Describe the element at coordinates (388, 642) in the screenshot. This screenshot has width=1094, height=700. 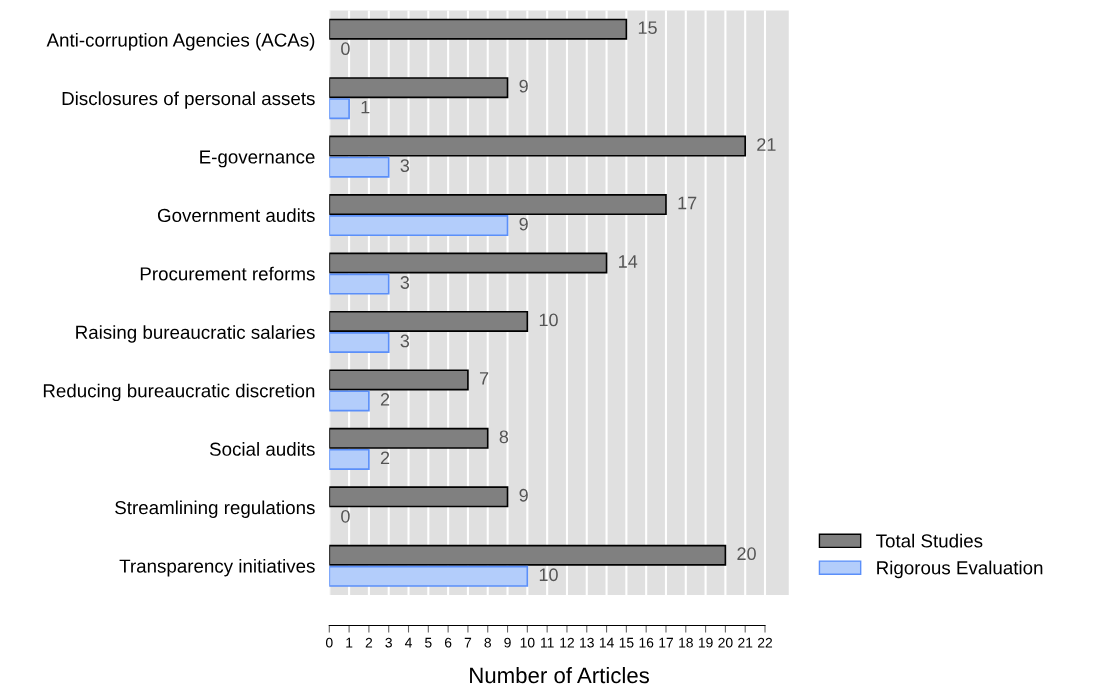
I see `x-tick-label: 3` at that location.